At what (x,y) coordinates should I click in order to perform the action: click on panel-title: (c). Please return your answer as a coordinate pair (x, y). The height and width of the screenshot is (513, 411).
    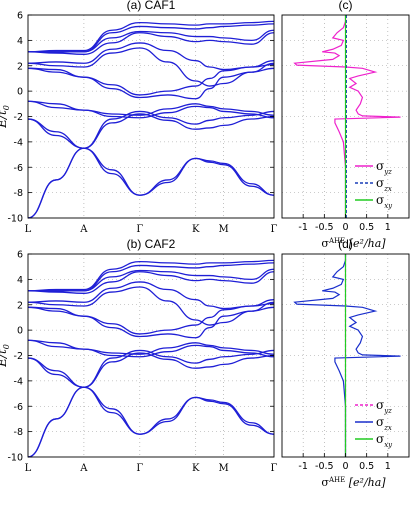
    Looking at the image, I should click on (346, 6).